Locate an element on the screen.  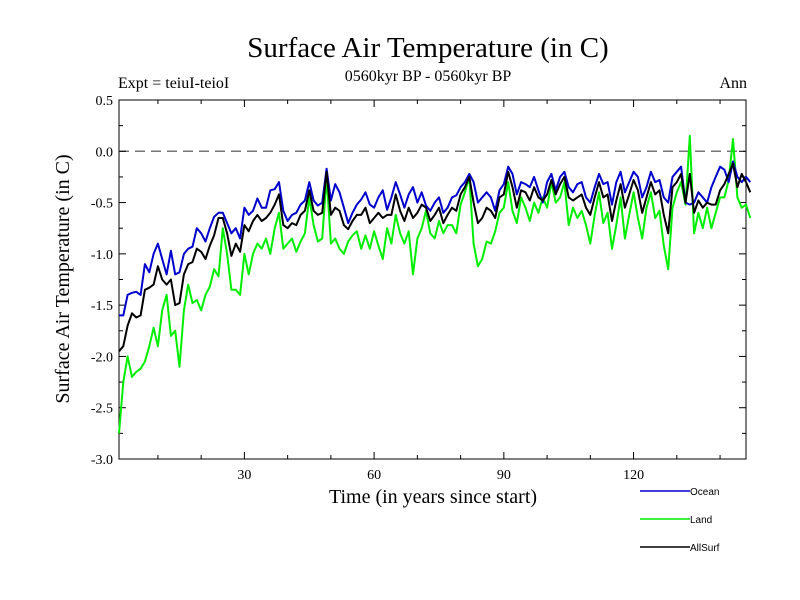
y-axis-label: Surface Air Temperature (in C) is located at coordinates (63, 278).